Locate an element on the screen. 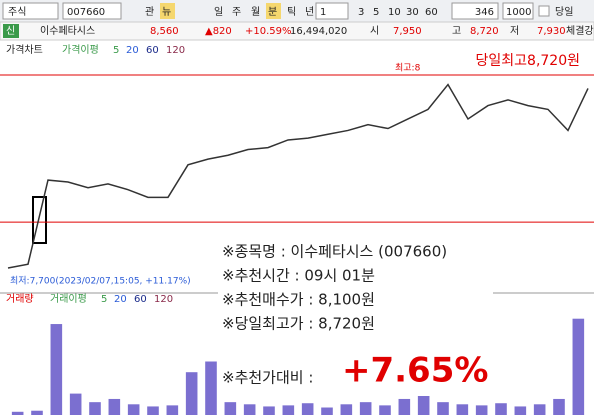 Image resolution: width=594 pixels, height=419 pixels. period: 분 is located at coordinates (272, 12).